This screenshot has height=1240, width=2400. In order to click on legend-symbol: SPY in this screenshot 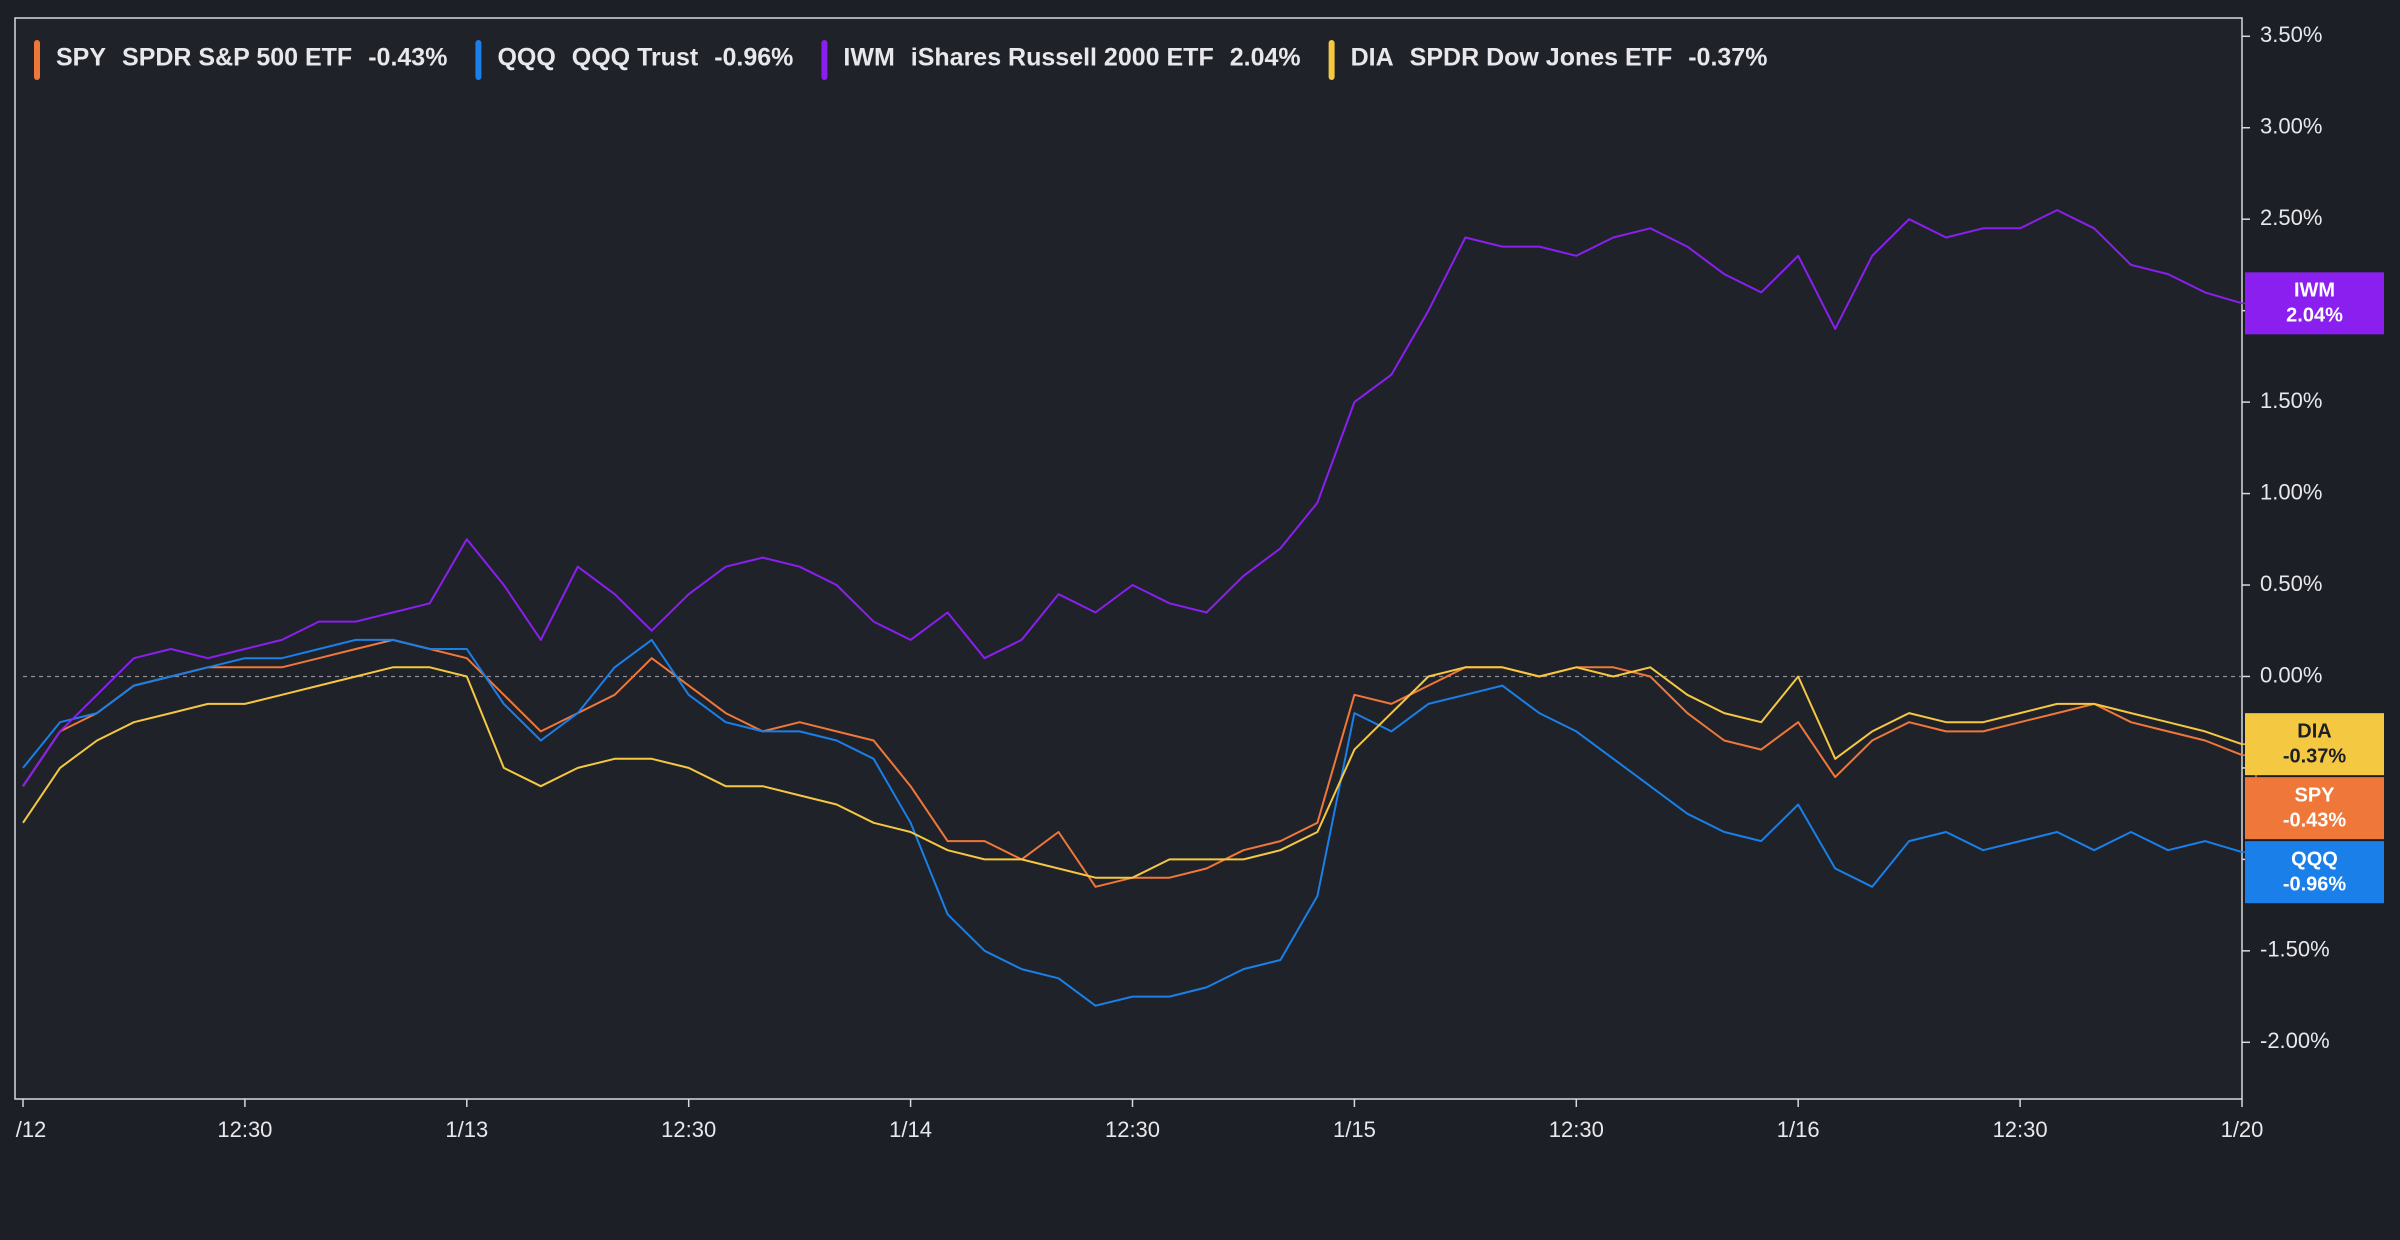, I will do `click(81, 58)`.